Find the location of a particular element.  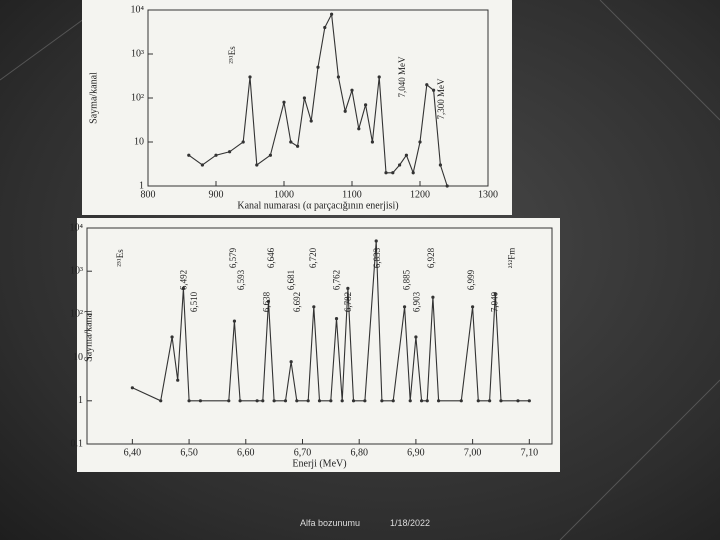

peak-label: 6,833 is located at coordinates (377, 257).